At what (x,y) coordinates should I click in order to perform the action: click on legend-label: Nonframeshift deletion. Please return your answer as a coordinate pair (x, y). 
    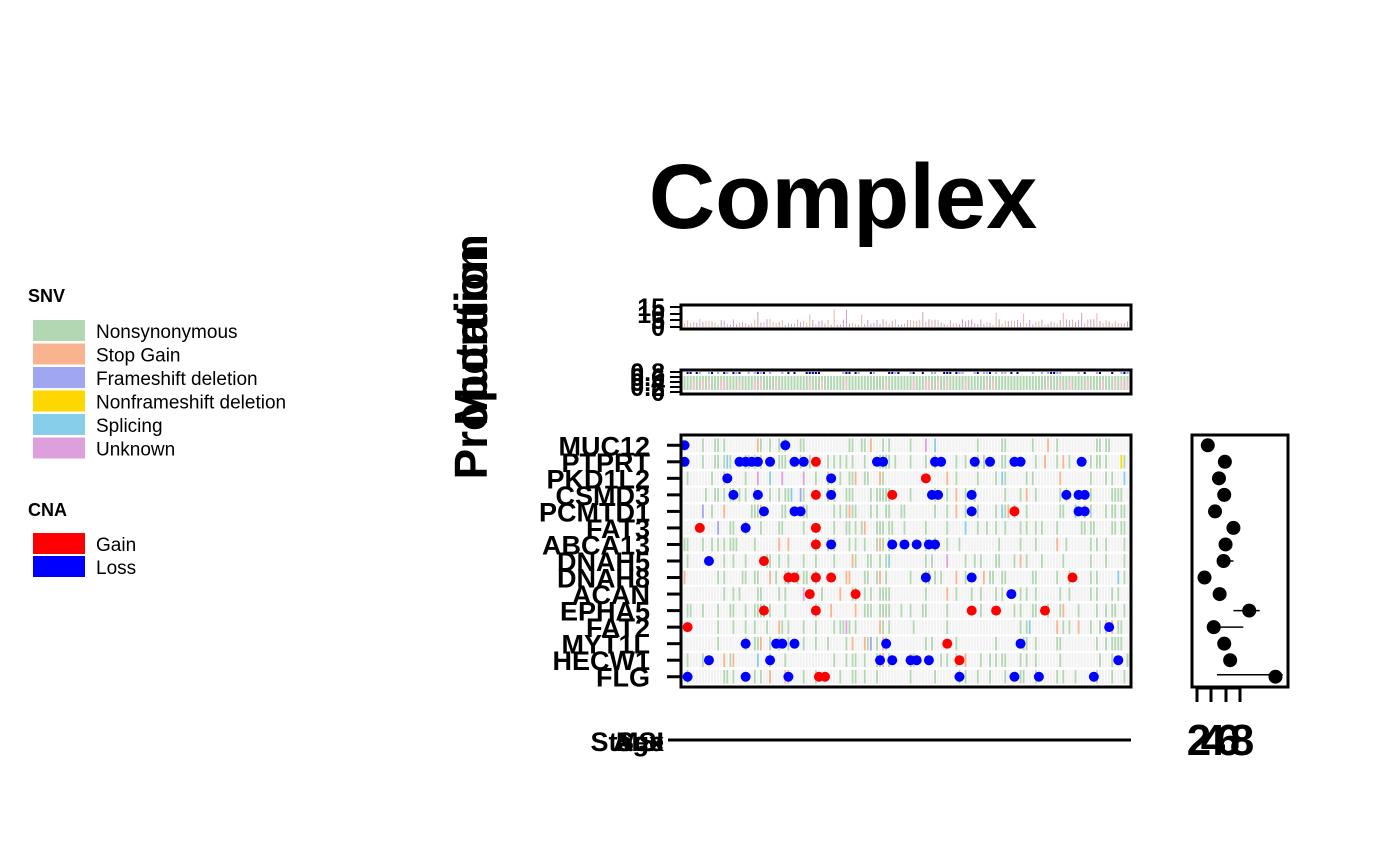
    Looking at the image, I should click on (191, 403).